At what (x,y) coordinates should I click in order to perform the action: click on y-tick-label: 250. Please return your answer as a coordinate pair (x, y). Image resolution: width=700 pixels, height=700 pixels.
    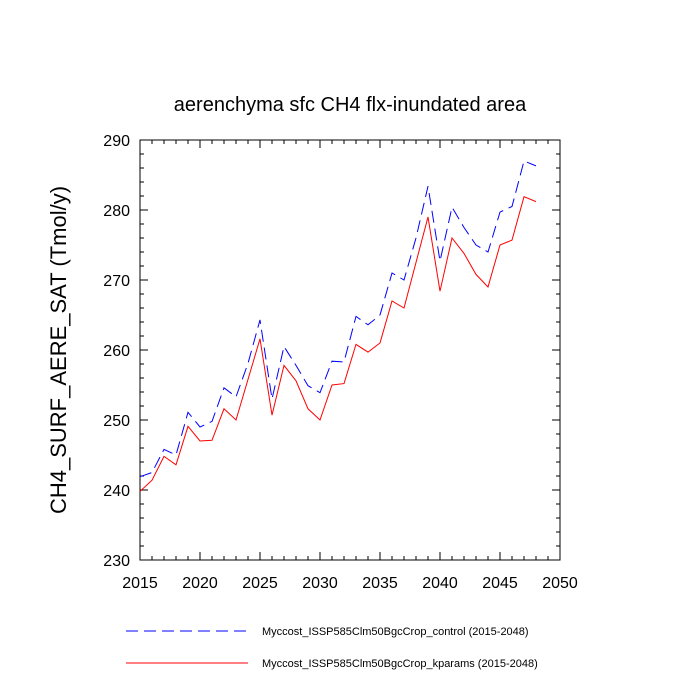
    Looking at the image, I should click on (116, 421).